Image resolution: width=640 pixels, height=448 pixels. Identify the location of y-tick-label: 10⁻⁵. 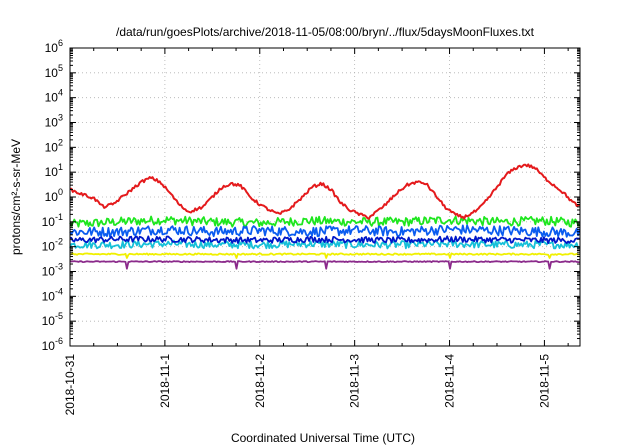
(52, 319).